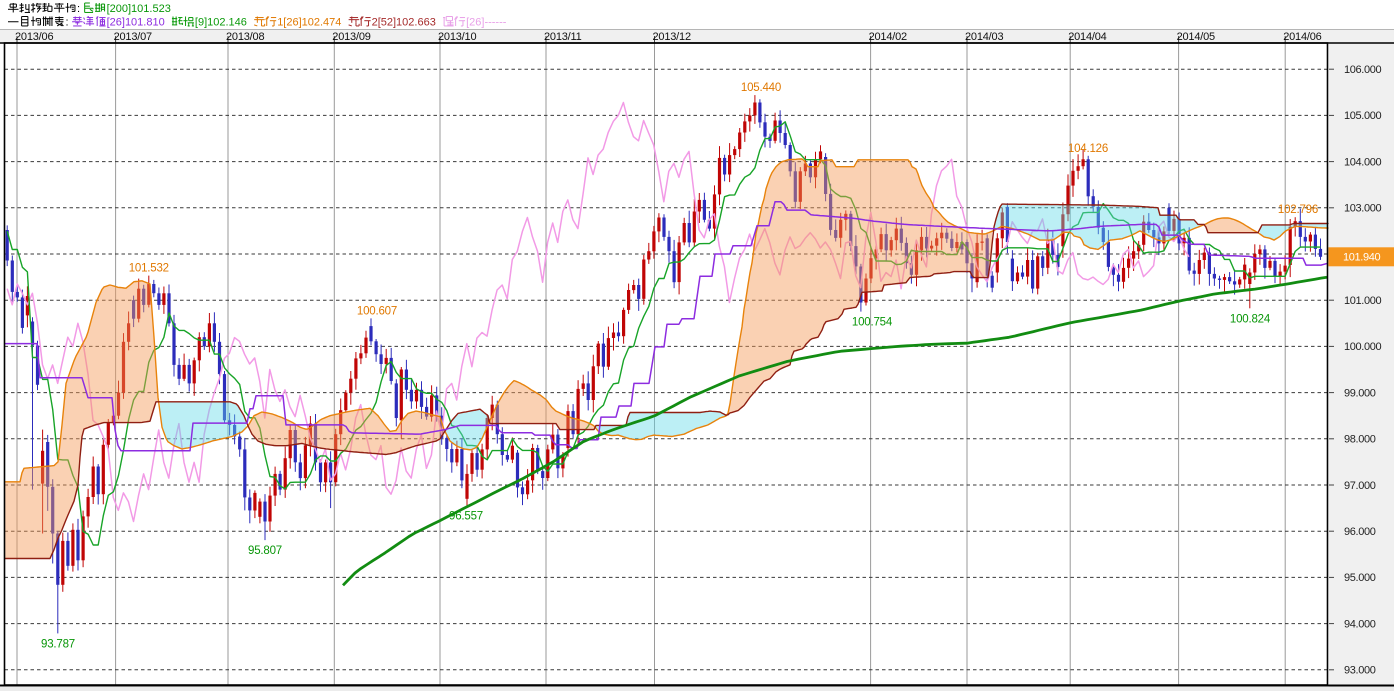 This screenshot has width=1394, height=696. I want to click on svg-text: 2014/06, so click(1302, 37).